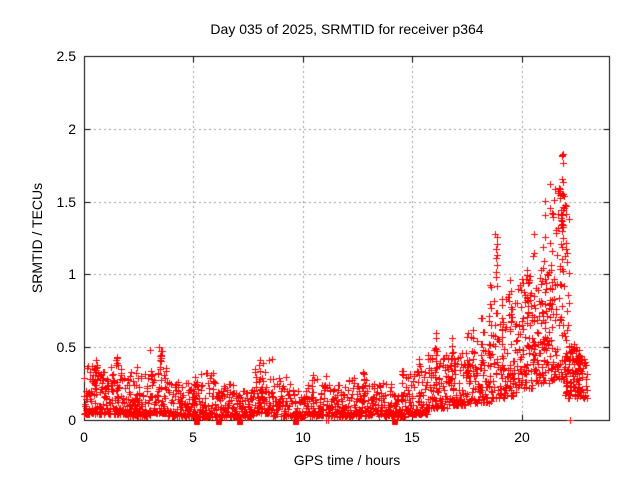 Image resolution: width=640 pixels, height=480 pixels. What do you see at coordinates (412, 437) in the screenshot?
I see `x-tick-label: 15` at bounding box center [412, 437].